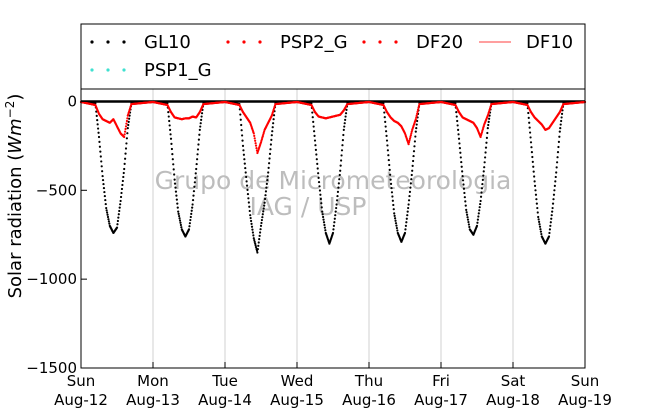  Describe the element at coordinates (333, 127) in the screenshot. I see `series-df20` at that location.